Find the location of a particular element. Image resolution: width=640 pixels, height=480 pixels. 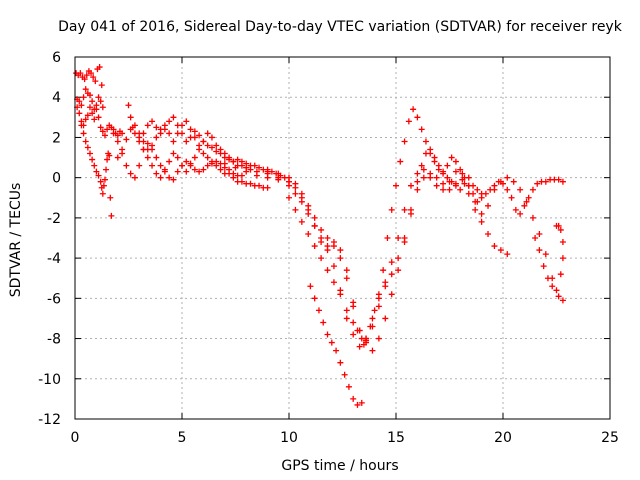

x-tick-label: 5 is located at coordinates (182, 438).